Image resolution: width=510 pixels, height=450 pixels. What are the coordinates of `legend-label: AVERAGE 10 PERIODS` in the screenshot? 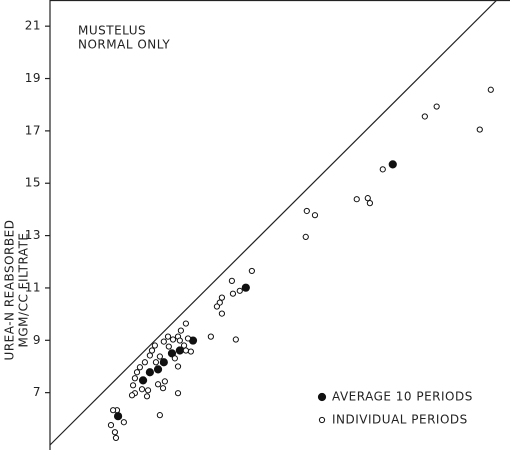 It's located at (402, 397).